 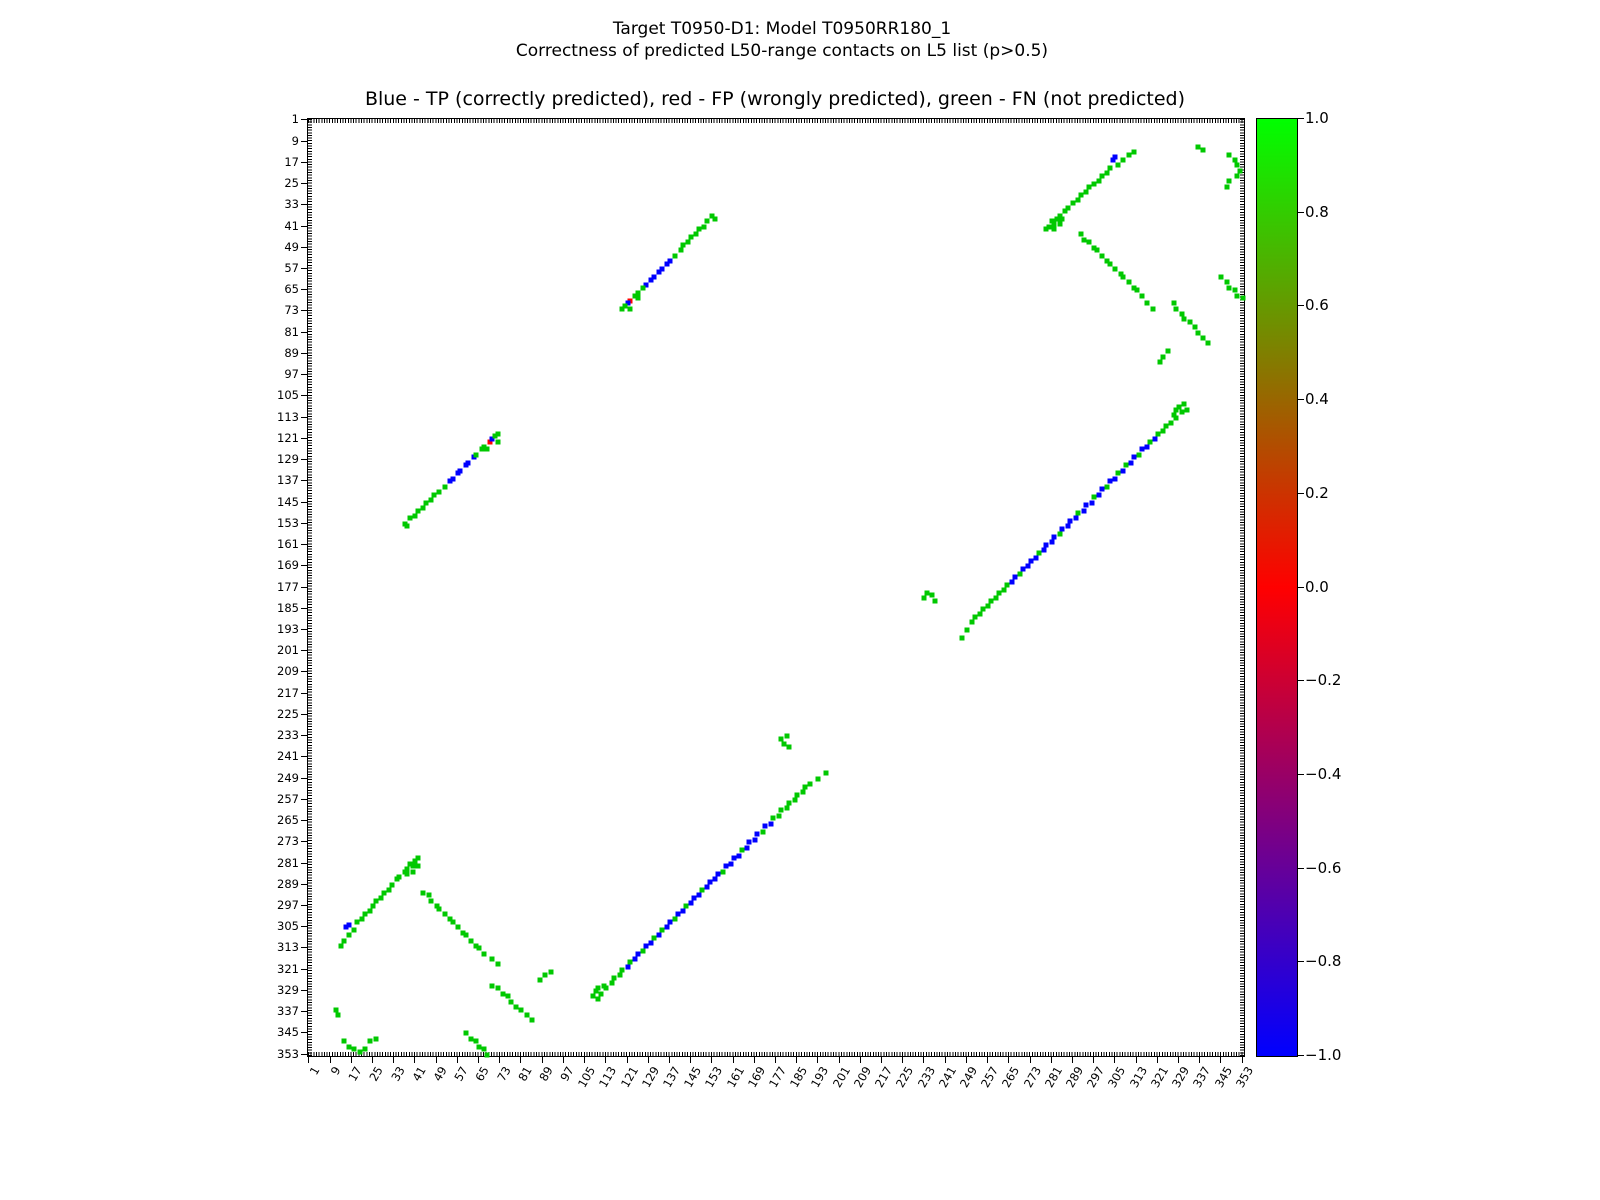 What do you see at coordinates (288, 862) in the screenshot?
I see `y-tick-label: 281` at bounding box center [288, 862].